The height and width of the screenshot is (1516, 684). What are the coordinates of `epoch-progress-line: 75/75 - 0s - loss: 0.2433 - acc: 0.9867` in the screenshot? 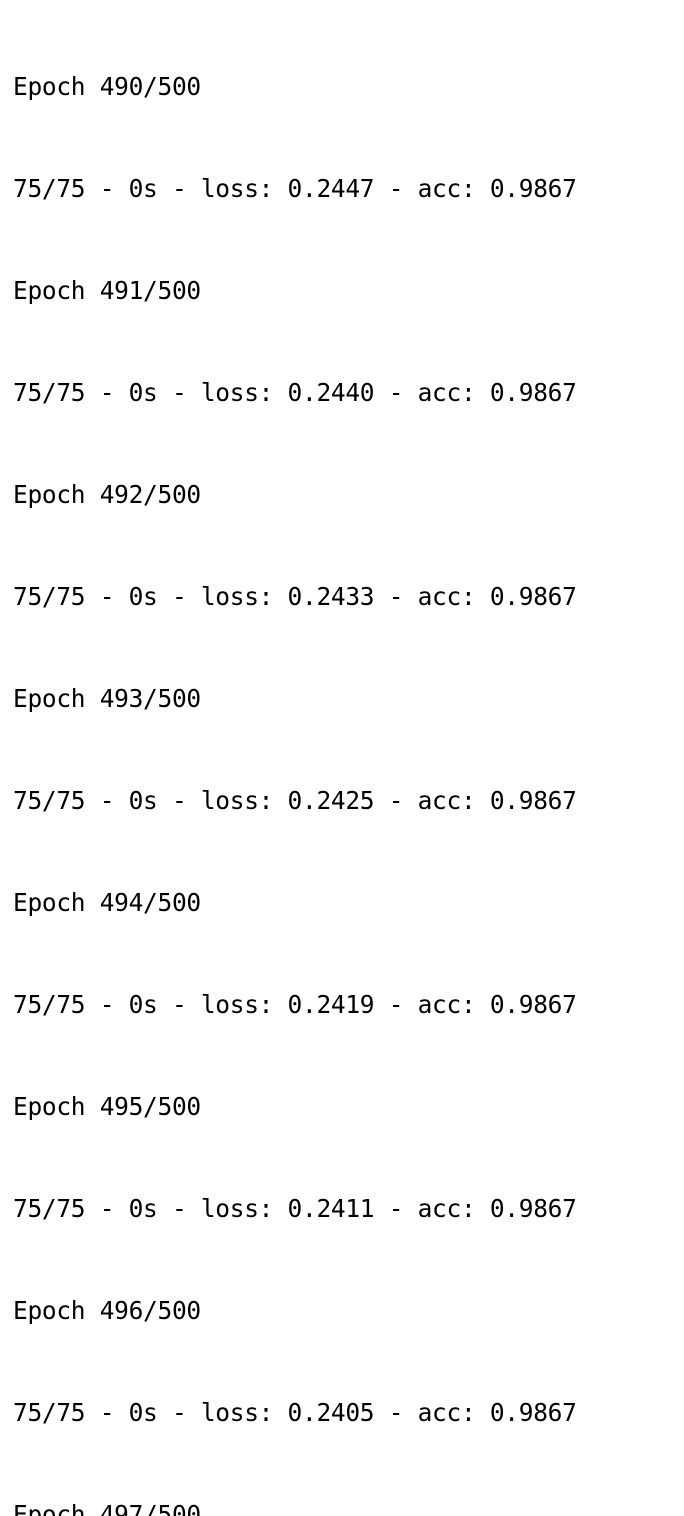 It's located at (295, 596).